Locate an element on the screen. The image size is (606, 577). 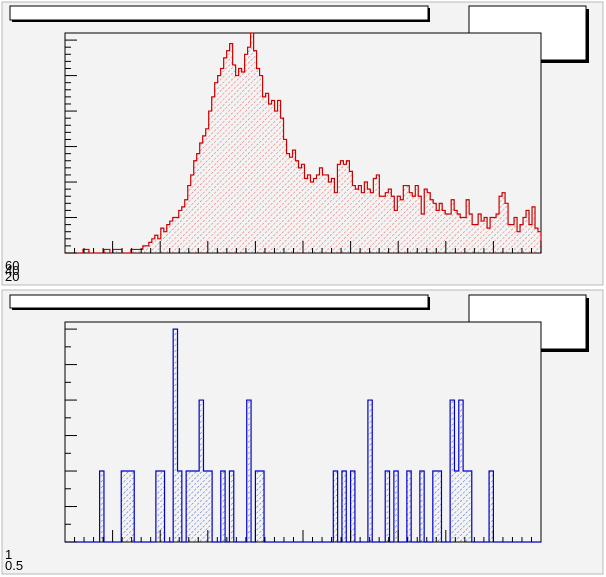
y-tick-label: 20 is located at coordinates (12, 276).